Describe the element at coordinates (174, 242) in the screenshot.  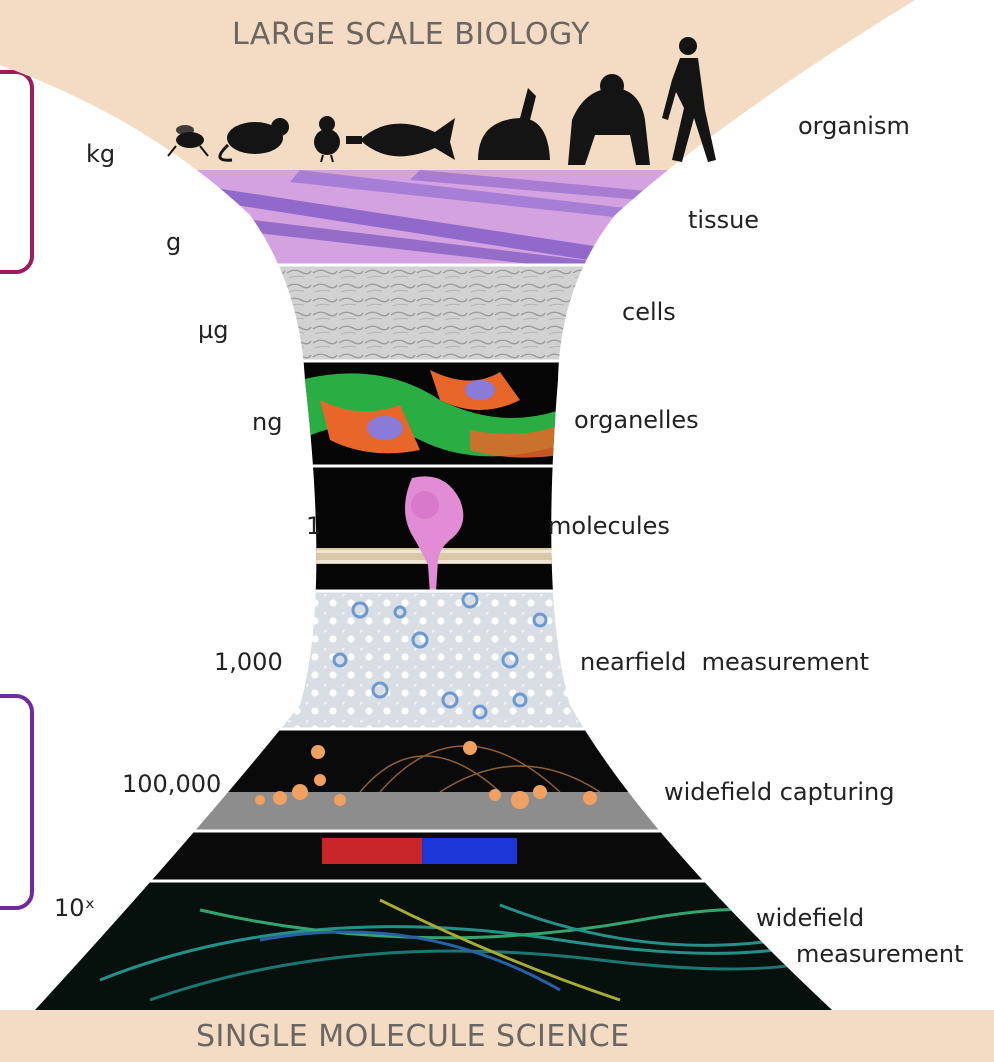
I see `scale-label-g: g` at that location.